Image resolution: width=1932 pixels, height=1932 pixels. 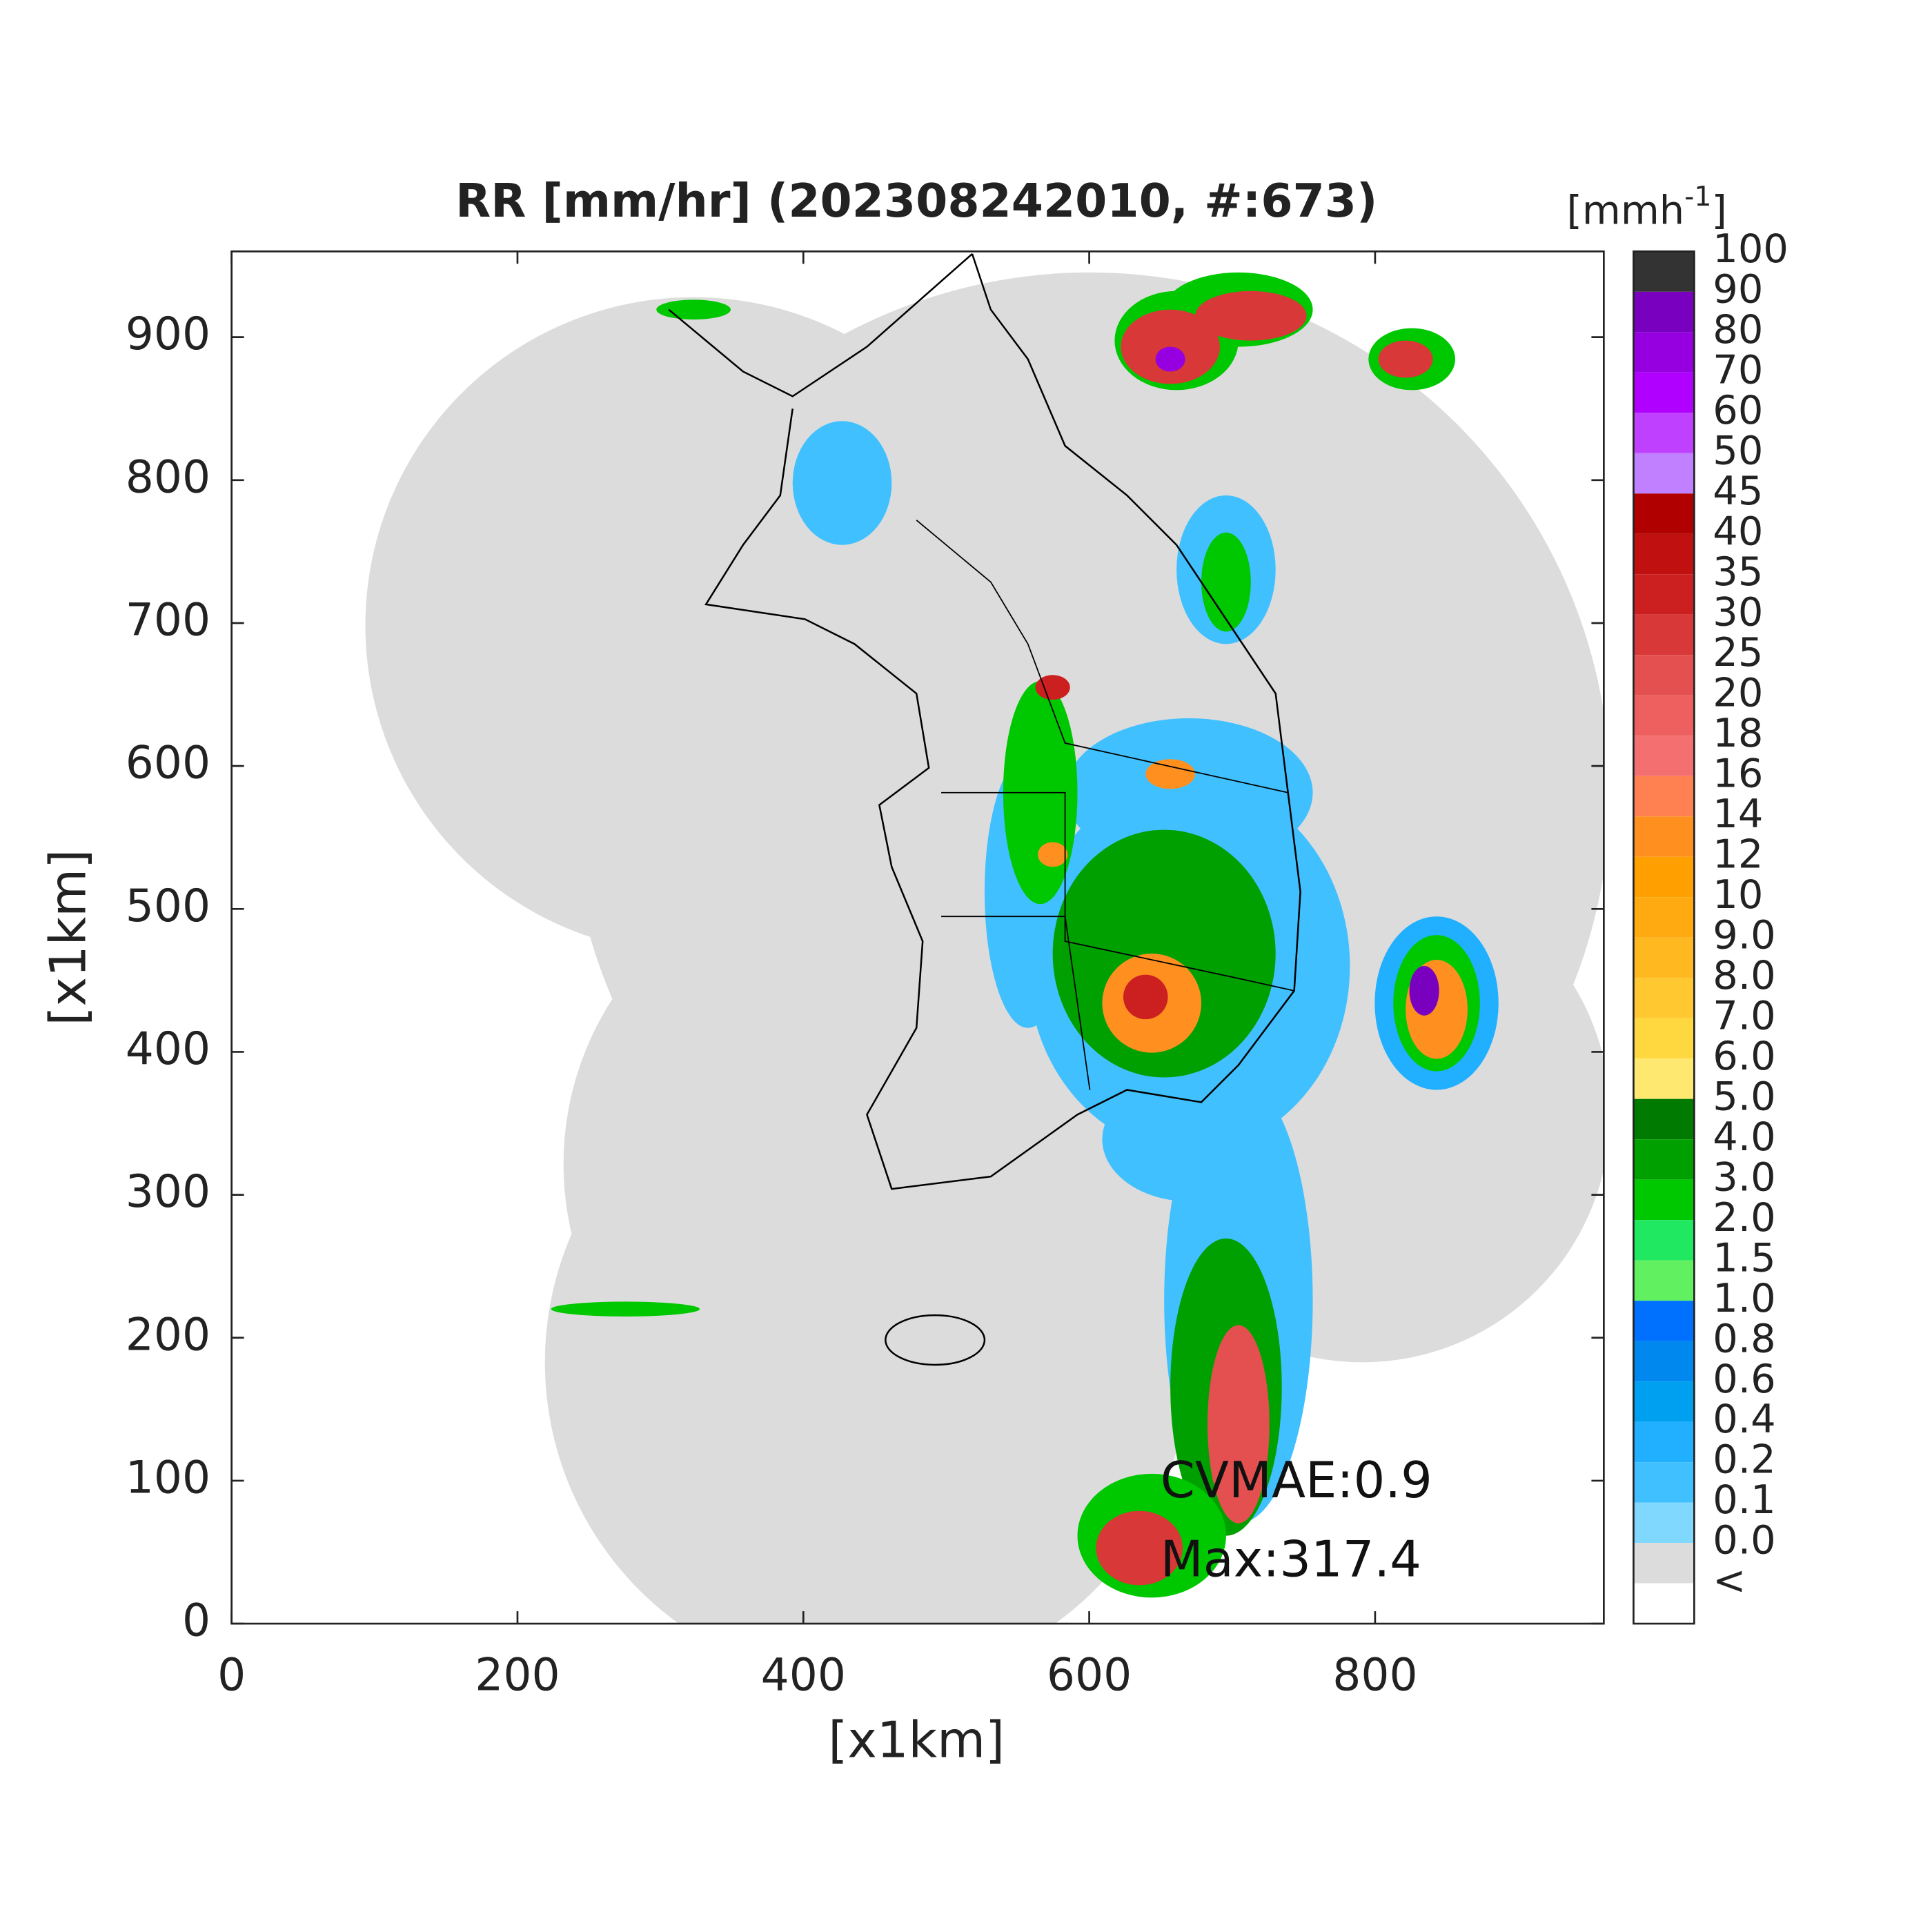 What do you see at coordinates (168, 621) in the screenshot?
I see `y-tick-label: 700` at bounding box center [168, 621].